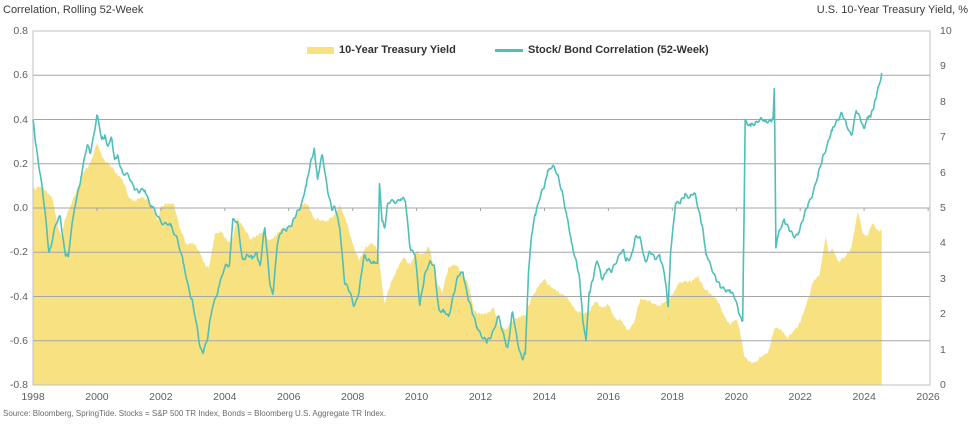 The width and height of the screenshot is (971, 430). What do you see at coordinates (864, 397) in the screenshot?
I see `x-tick-label: 2024` at bounding box center [864, 397].